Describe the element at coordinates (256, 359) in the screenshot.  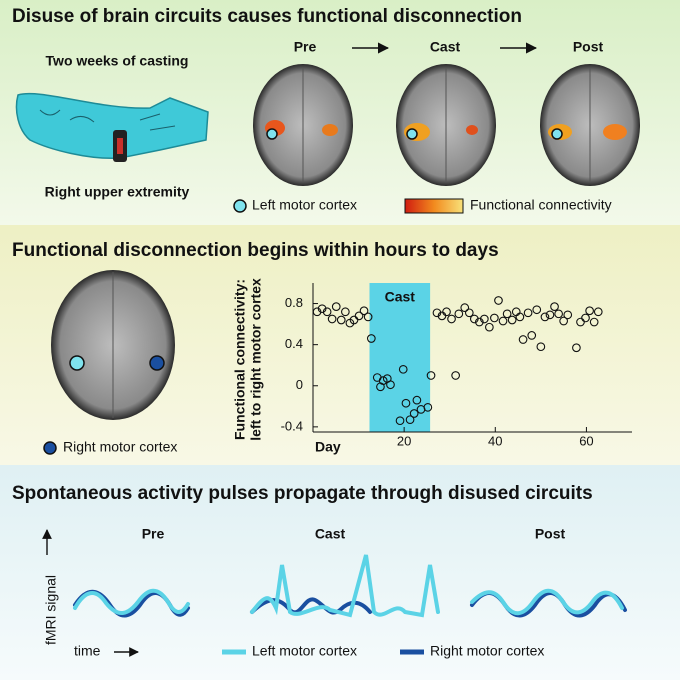
I see `y-axis-label: left to right motor cortex` at that location.